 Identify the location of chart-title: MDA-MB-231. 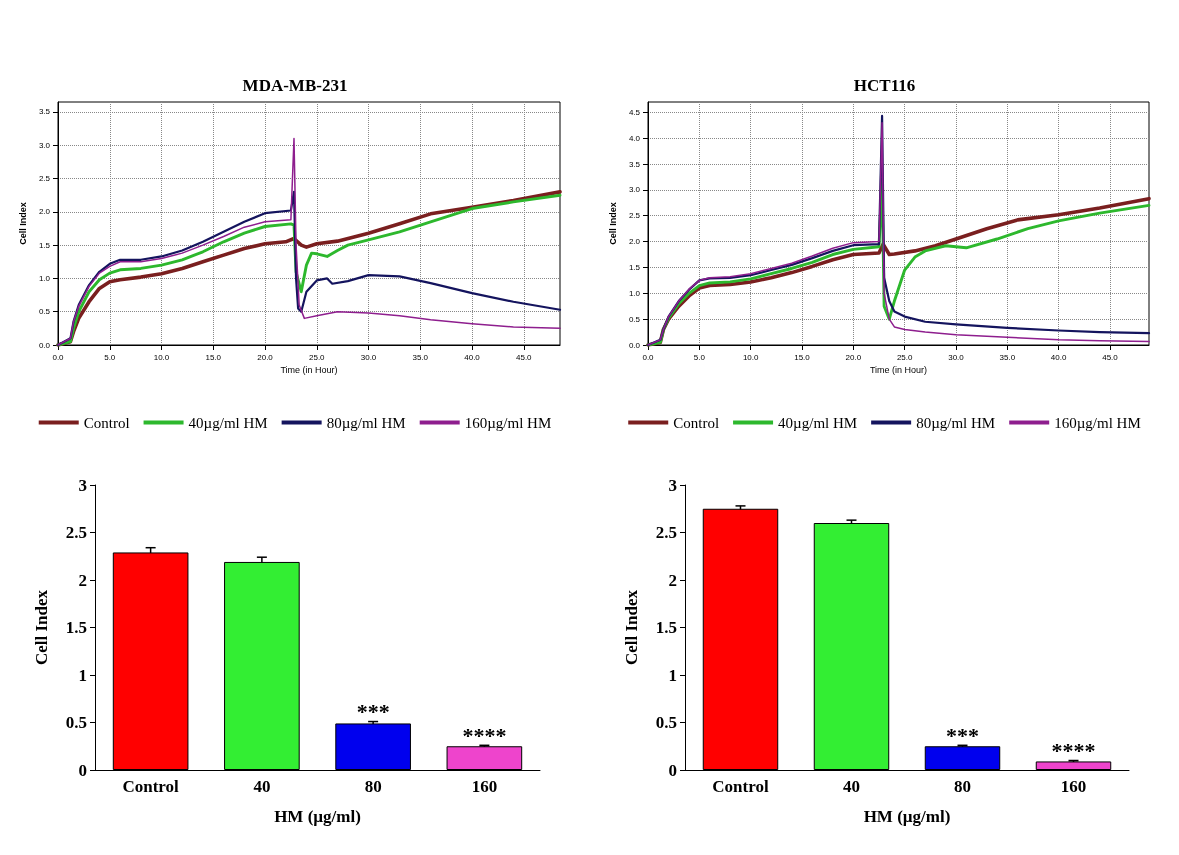
(295, 85).